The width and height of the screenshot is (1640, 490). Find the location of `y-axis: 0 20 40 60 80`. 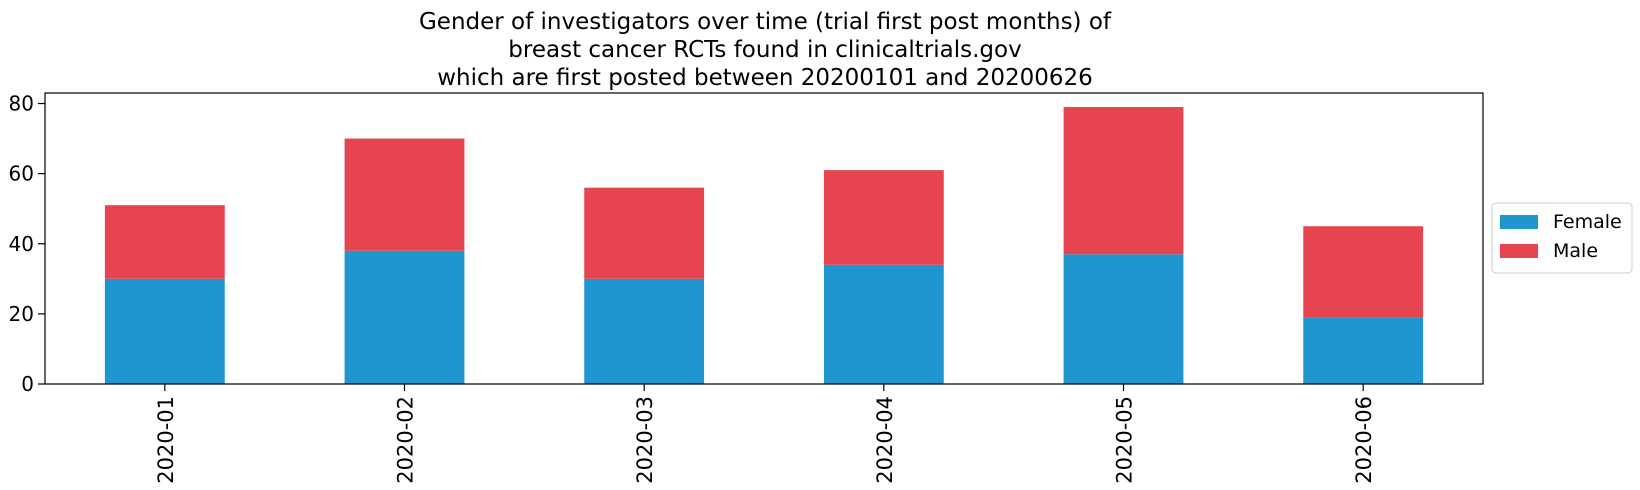

y-axis: 0 20 40 60 80 is located at coordinates (27, 244).